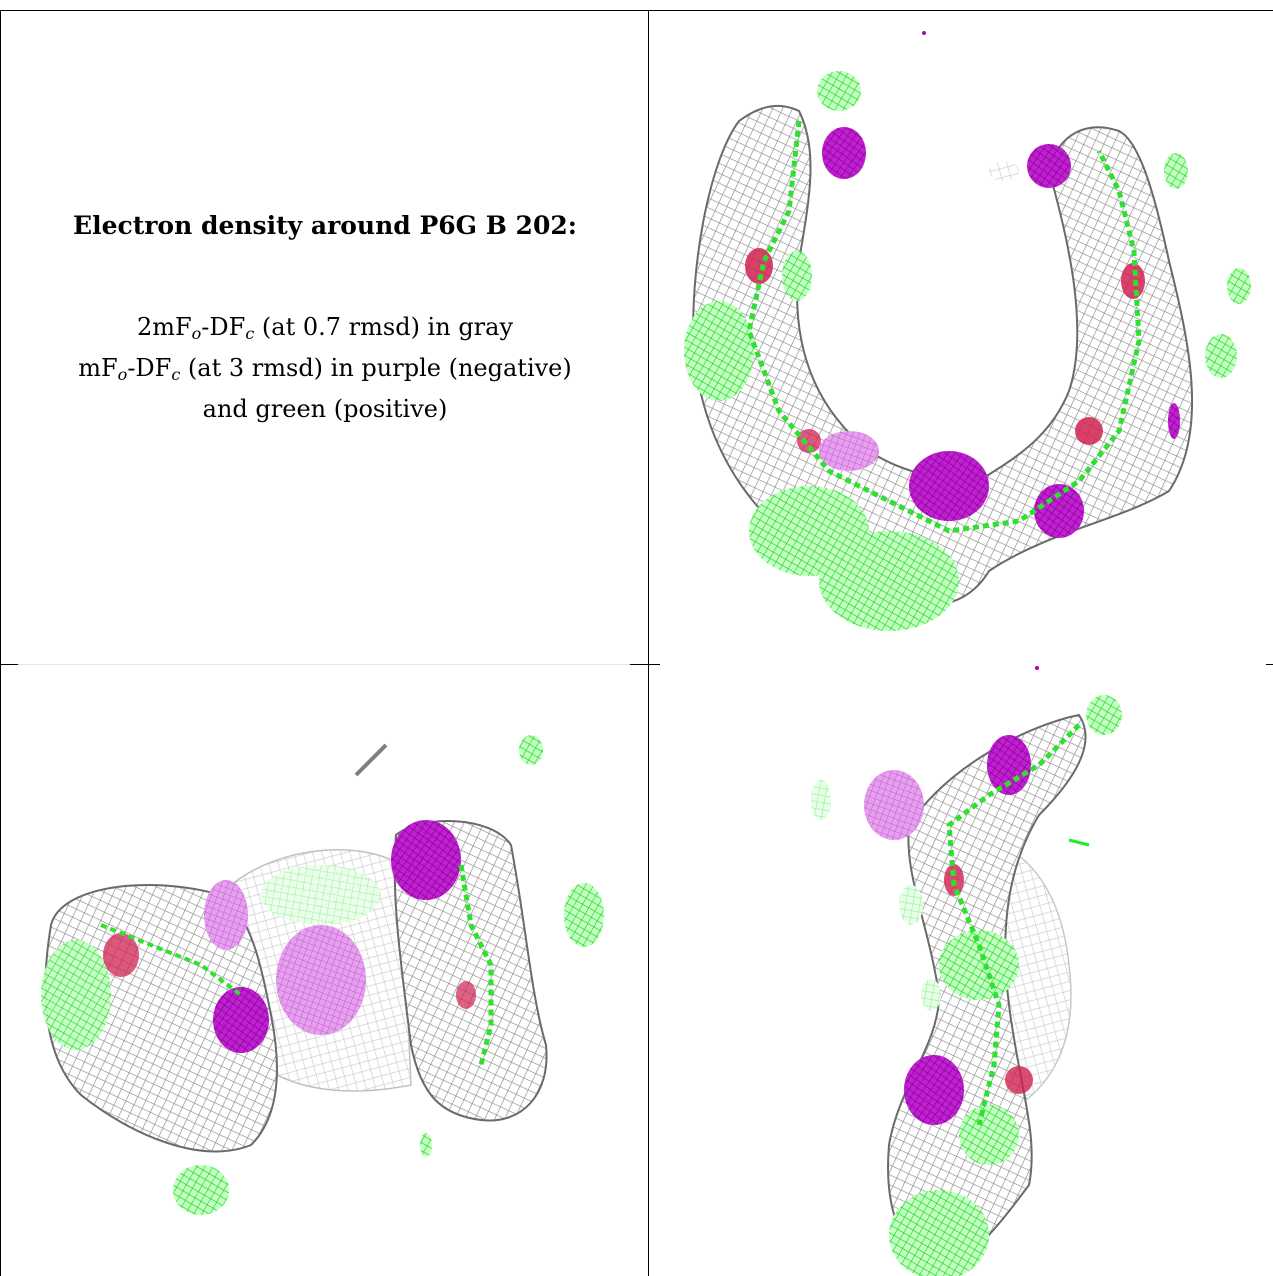  I want to click on grid-horizontal-divider-mid, so click(645, 664).